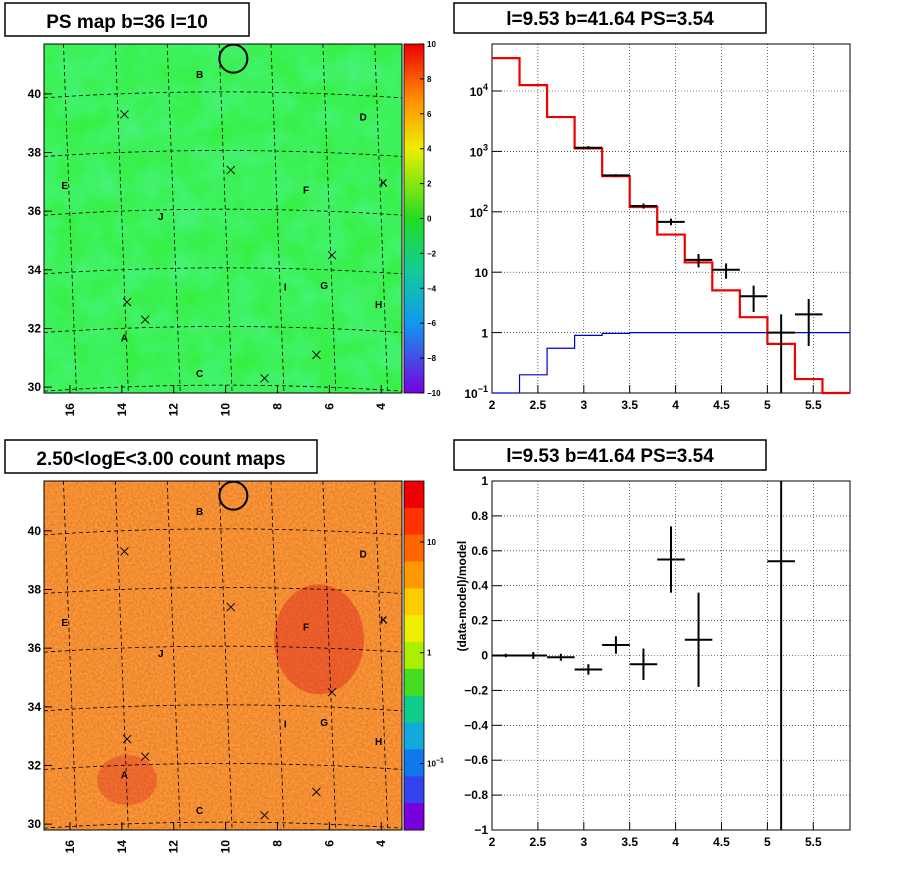 This screenshot has width=898, height=875. I want to click on x-tick-label: 4.5, so click(721, 405).